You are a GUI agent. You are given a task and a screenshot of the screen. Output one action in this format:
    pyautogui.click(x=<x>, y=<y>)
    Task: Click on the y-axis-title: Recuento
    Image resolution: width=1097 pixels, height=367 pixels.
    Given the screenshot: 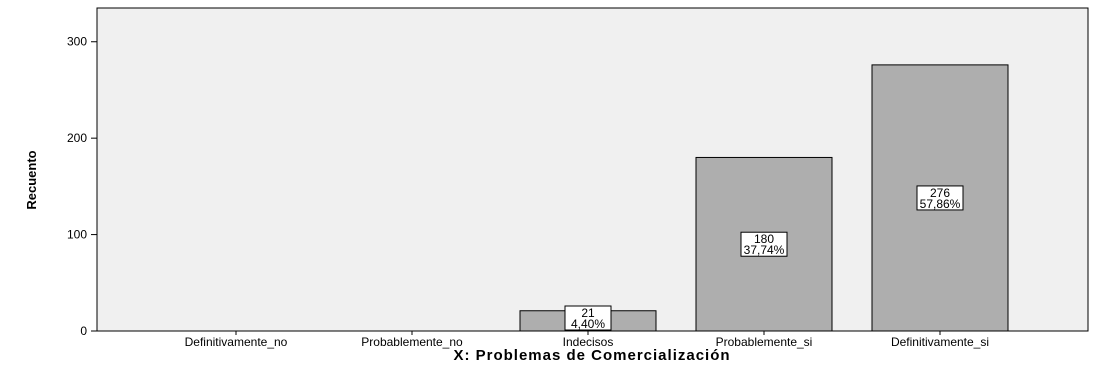 What is the action you would take?
    pyautogui.click(x=31, y=179)
    